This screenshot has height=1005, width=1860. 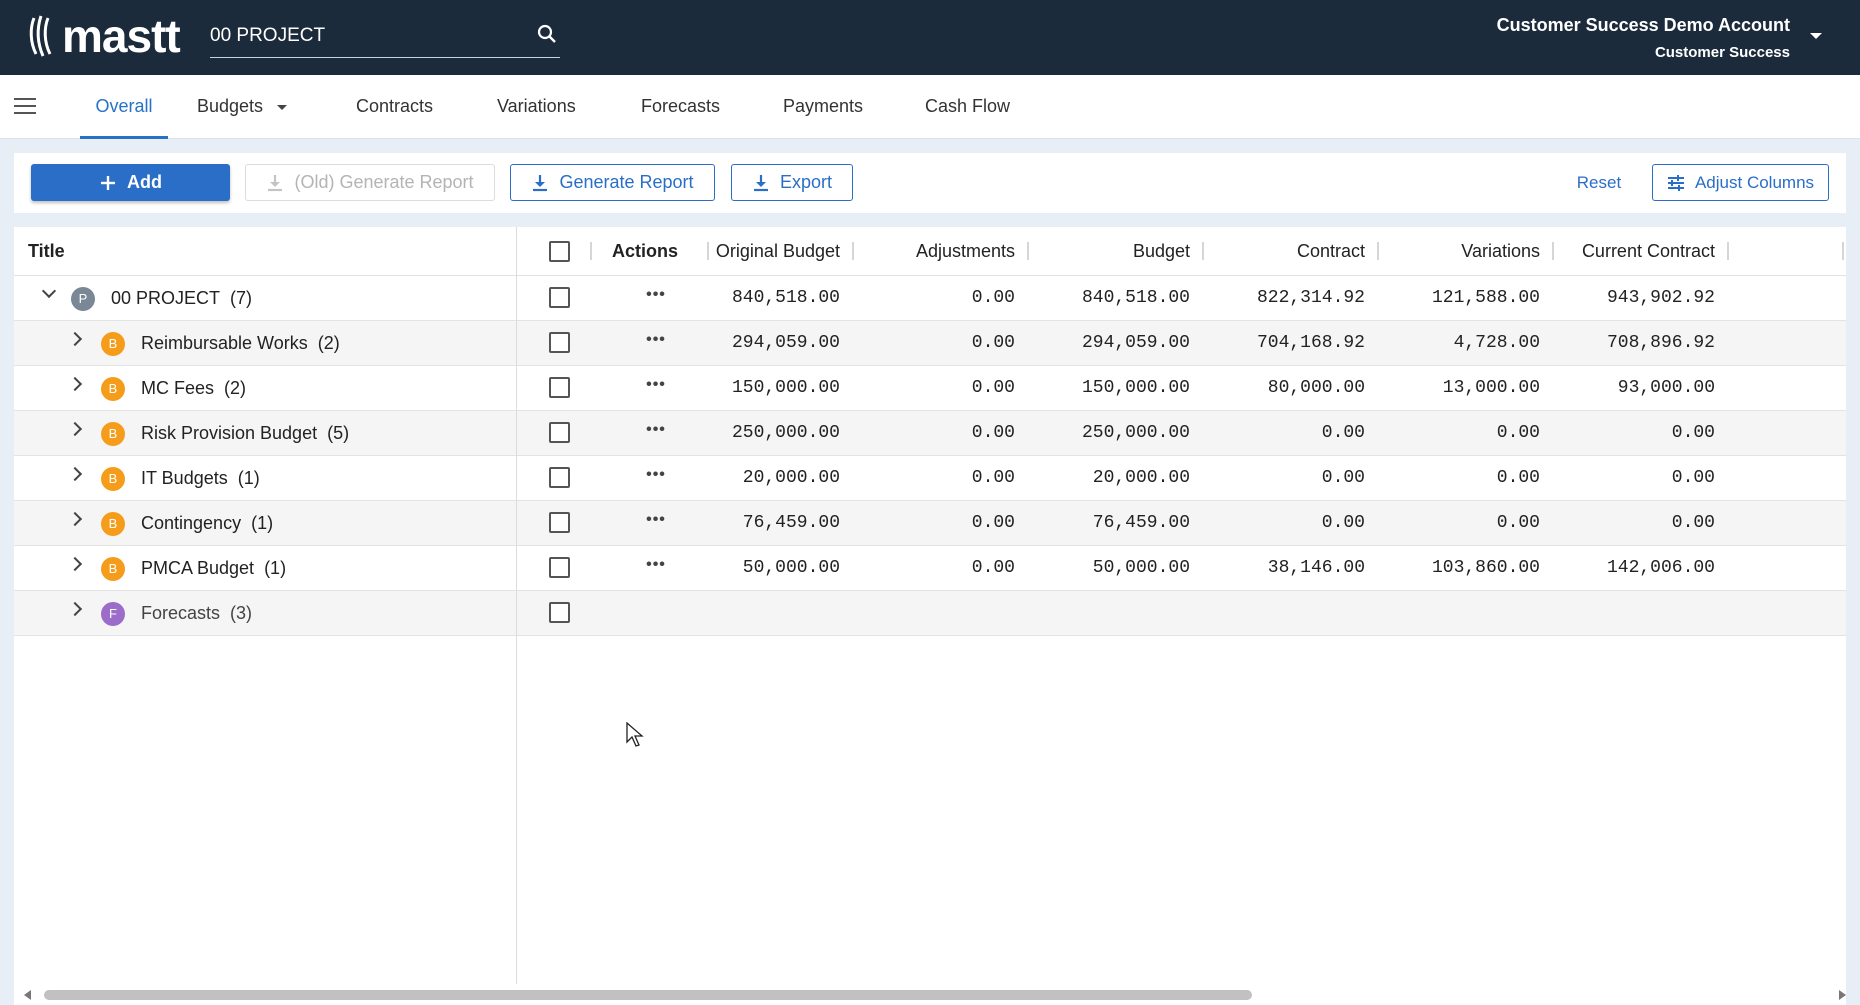 What do you see at coordinates (1161, 251) in the screenshot?
I see `budget-header: Budget` at bounding box center [1161, 251].